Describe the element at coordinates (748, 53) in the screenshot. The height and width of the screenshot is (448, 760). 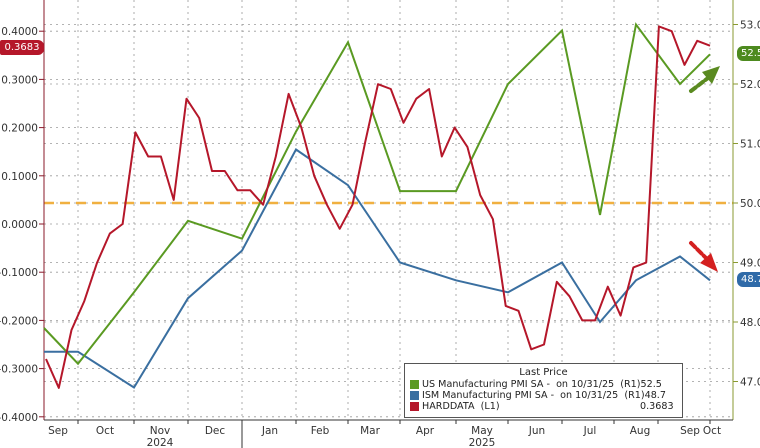
I see `us-pmi-last-value-badge: 52.5` at that location.